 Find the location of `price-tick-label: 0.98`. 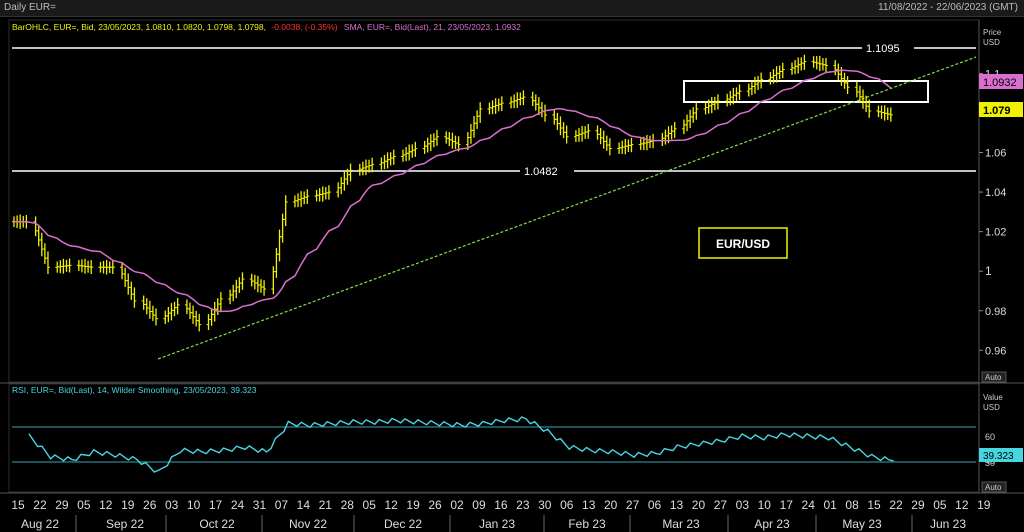

price-tick-label: 0.98 is located at coordinates (995, 312).